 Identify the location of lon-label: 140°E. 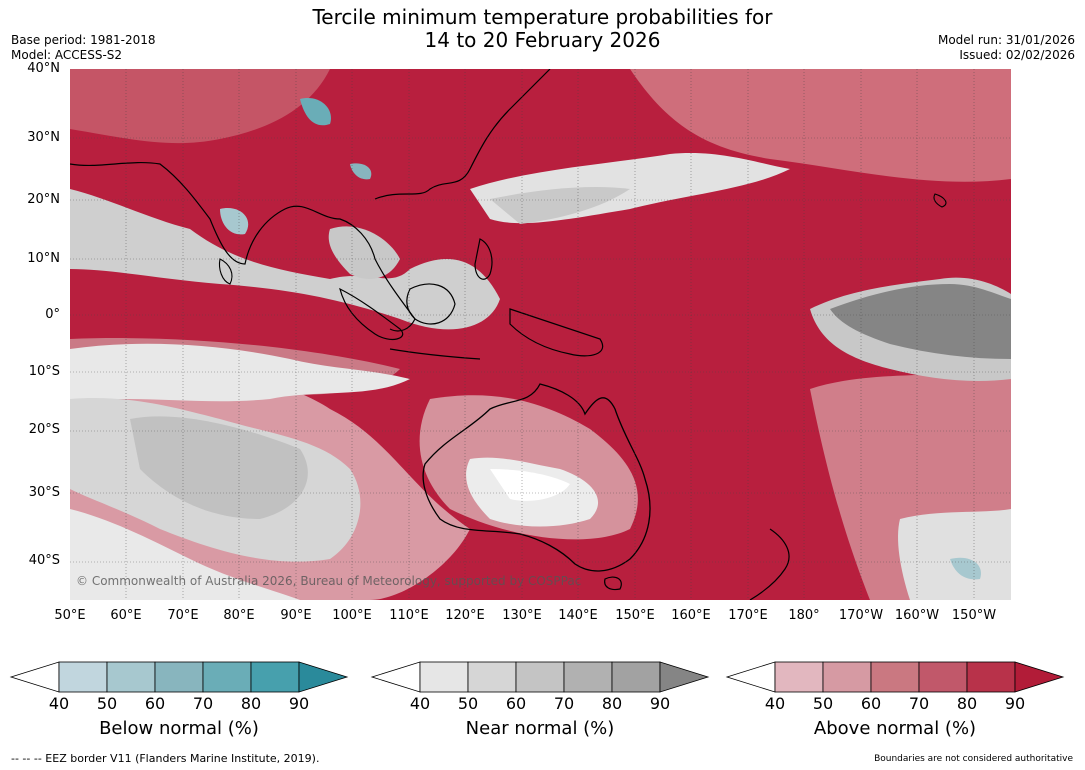
(578, 615).